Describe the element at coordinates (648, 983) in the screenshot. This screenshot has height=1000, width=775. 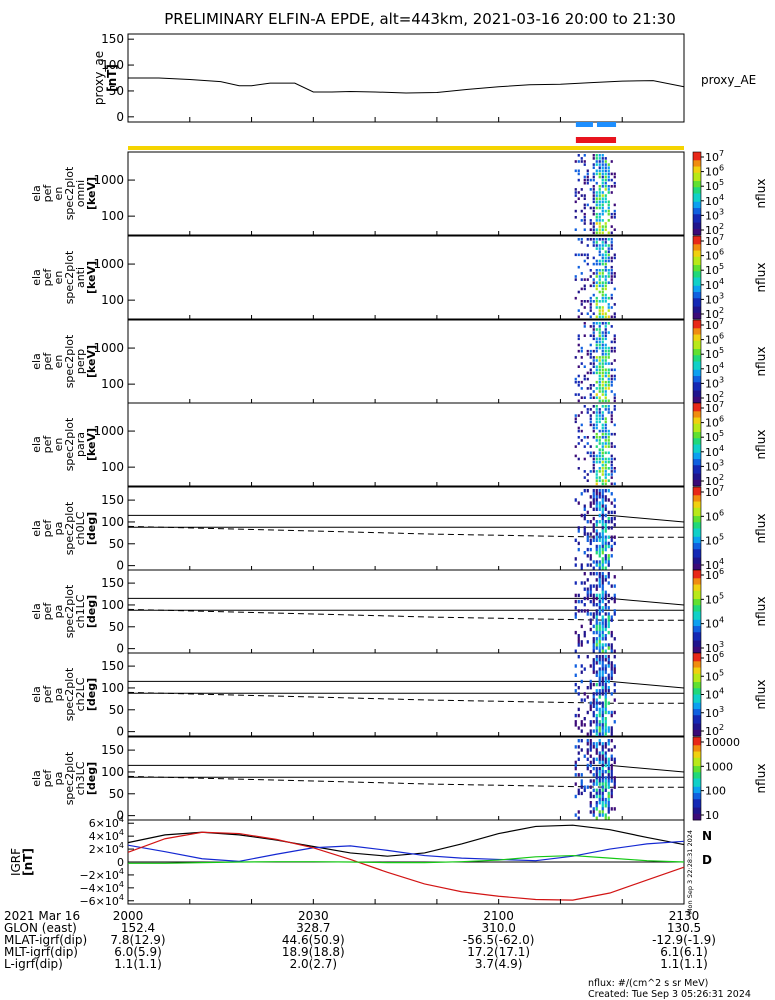
I see `nflux-units-note: nflux: #/(cm^2 s sr MeV)` at that location.